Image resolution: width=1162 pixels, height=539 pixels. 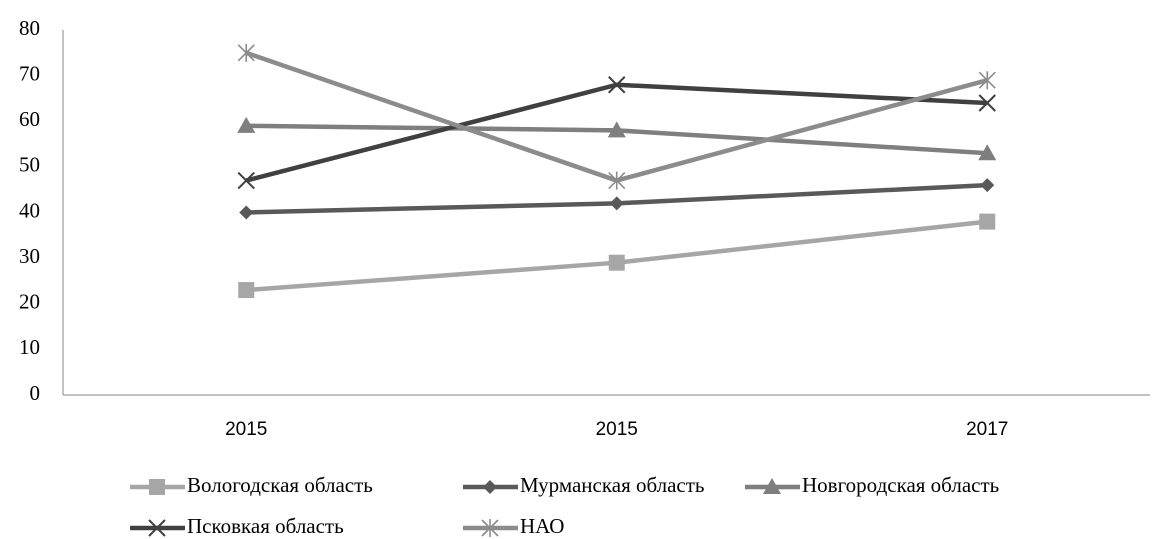 What do you see at coordinates (29, 165) in the screenshot?
I see `y-tick-label: 50` at bounding box center [29, 165].